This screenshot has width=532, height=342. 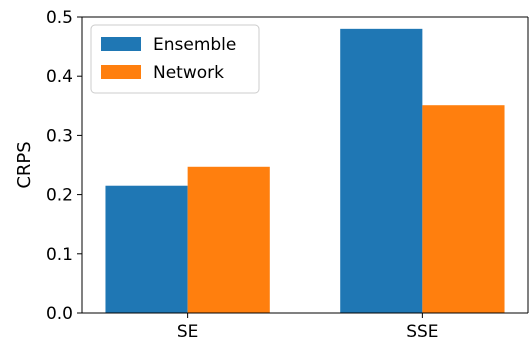 I want to click on legend-swatch-network, so click(x=121, y=72).